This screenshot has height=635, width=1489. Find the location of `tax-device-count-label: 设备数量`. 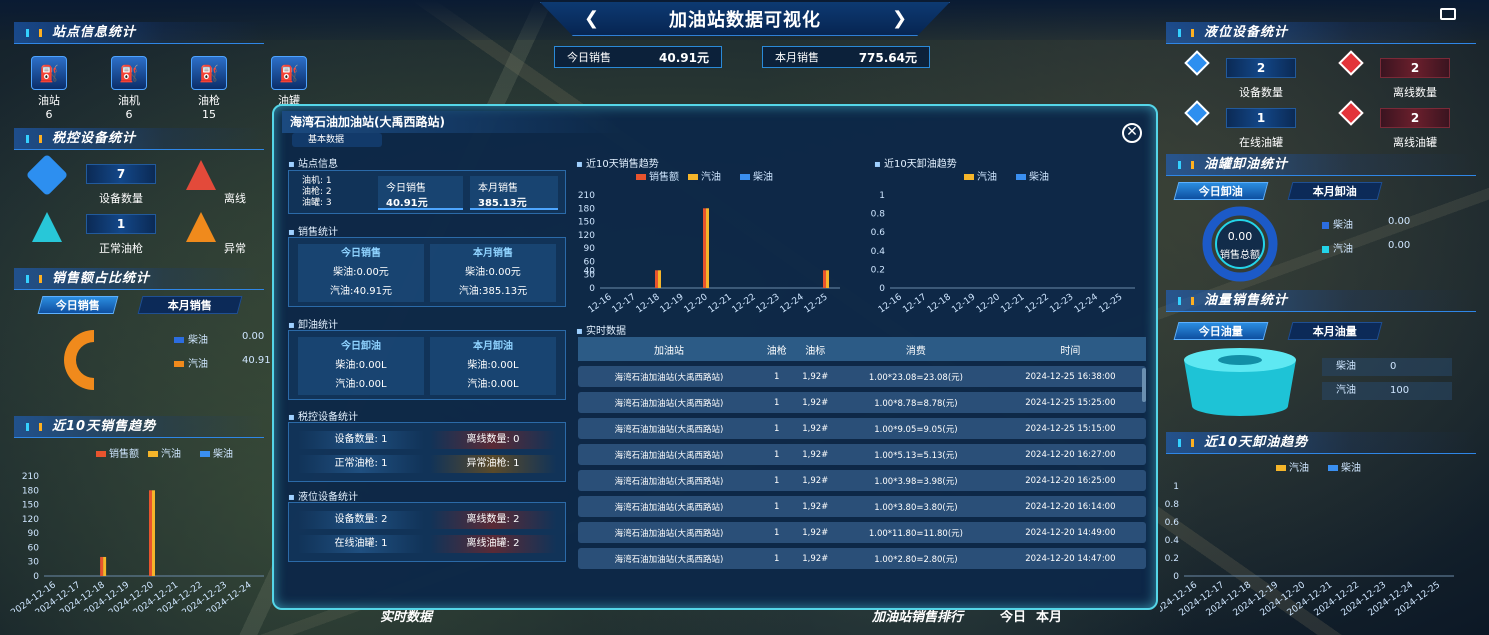

tax-device-count-label: 设备数量 is located at coordinates (121, 198).